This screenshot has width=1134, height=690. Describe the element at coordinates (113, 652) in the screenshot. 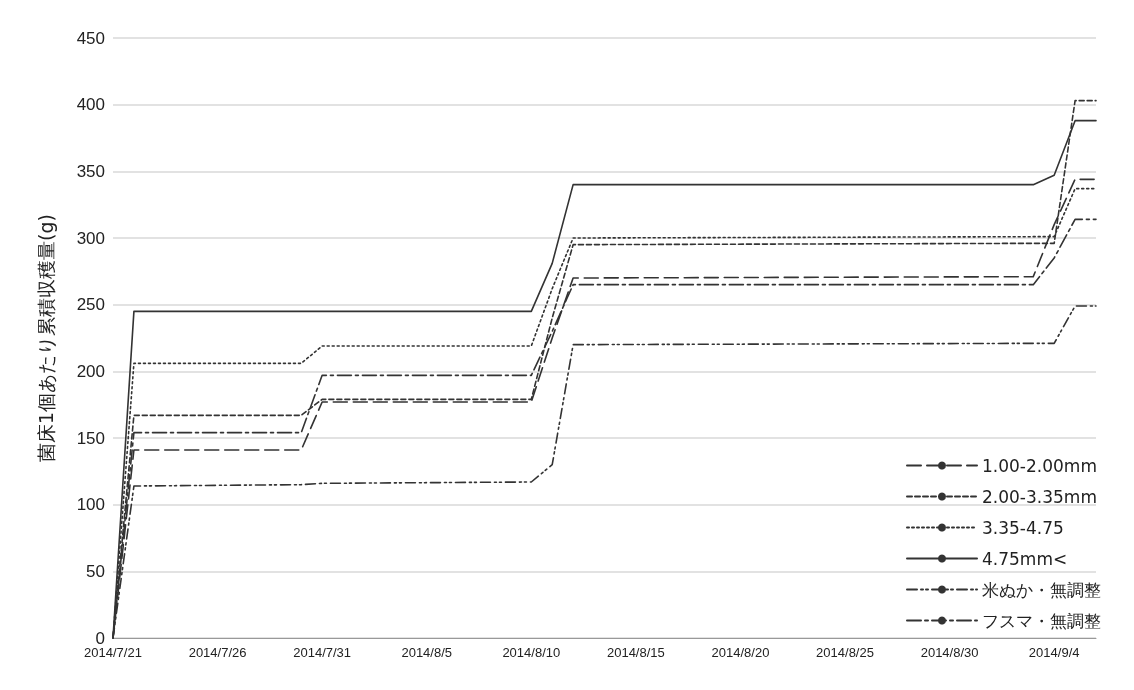

I see `x-tick-label: 2014/7/21` at that location.